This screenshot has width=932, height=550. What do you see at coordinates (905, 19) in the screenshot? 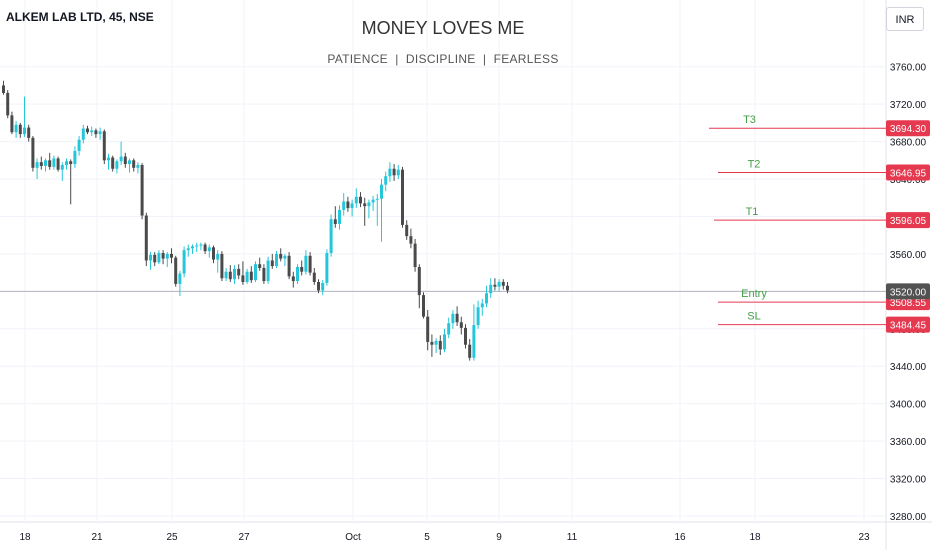
I see `currency-button: INR` at bounding box center [905, 19].